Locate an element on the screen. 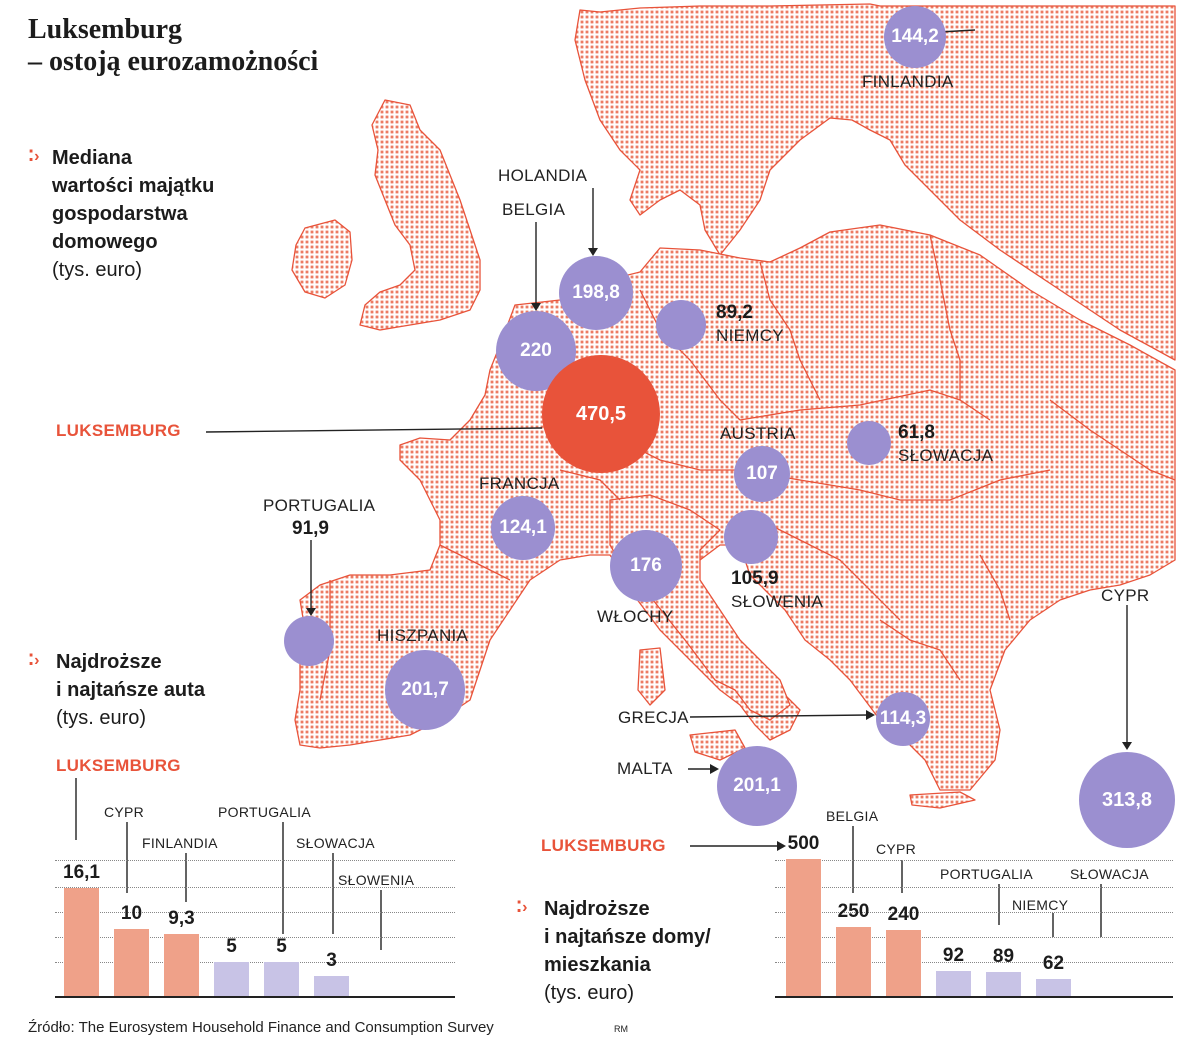  value-portugalia: 91,9 is located at coordinates (310, 528).